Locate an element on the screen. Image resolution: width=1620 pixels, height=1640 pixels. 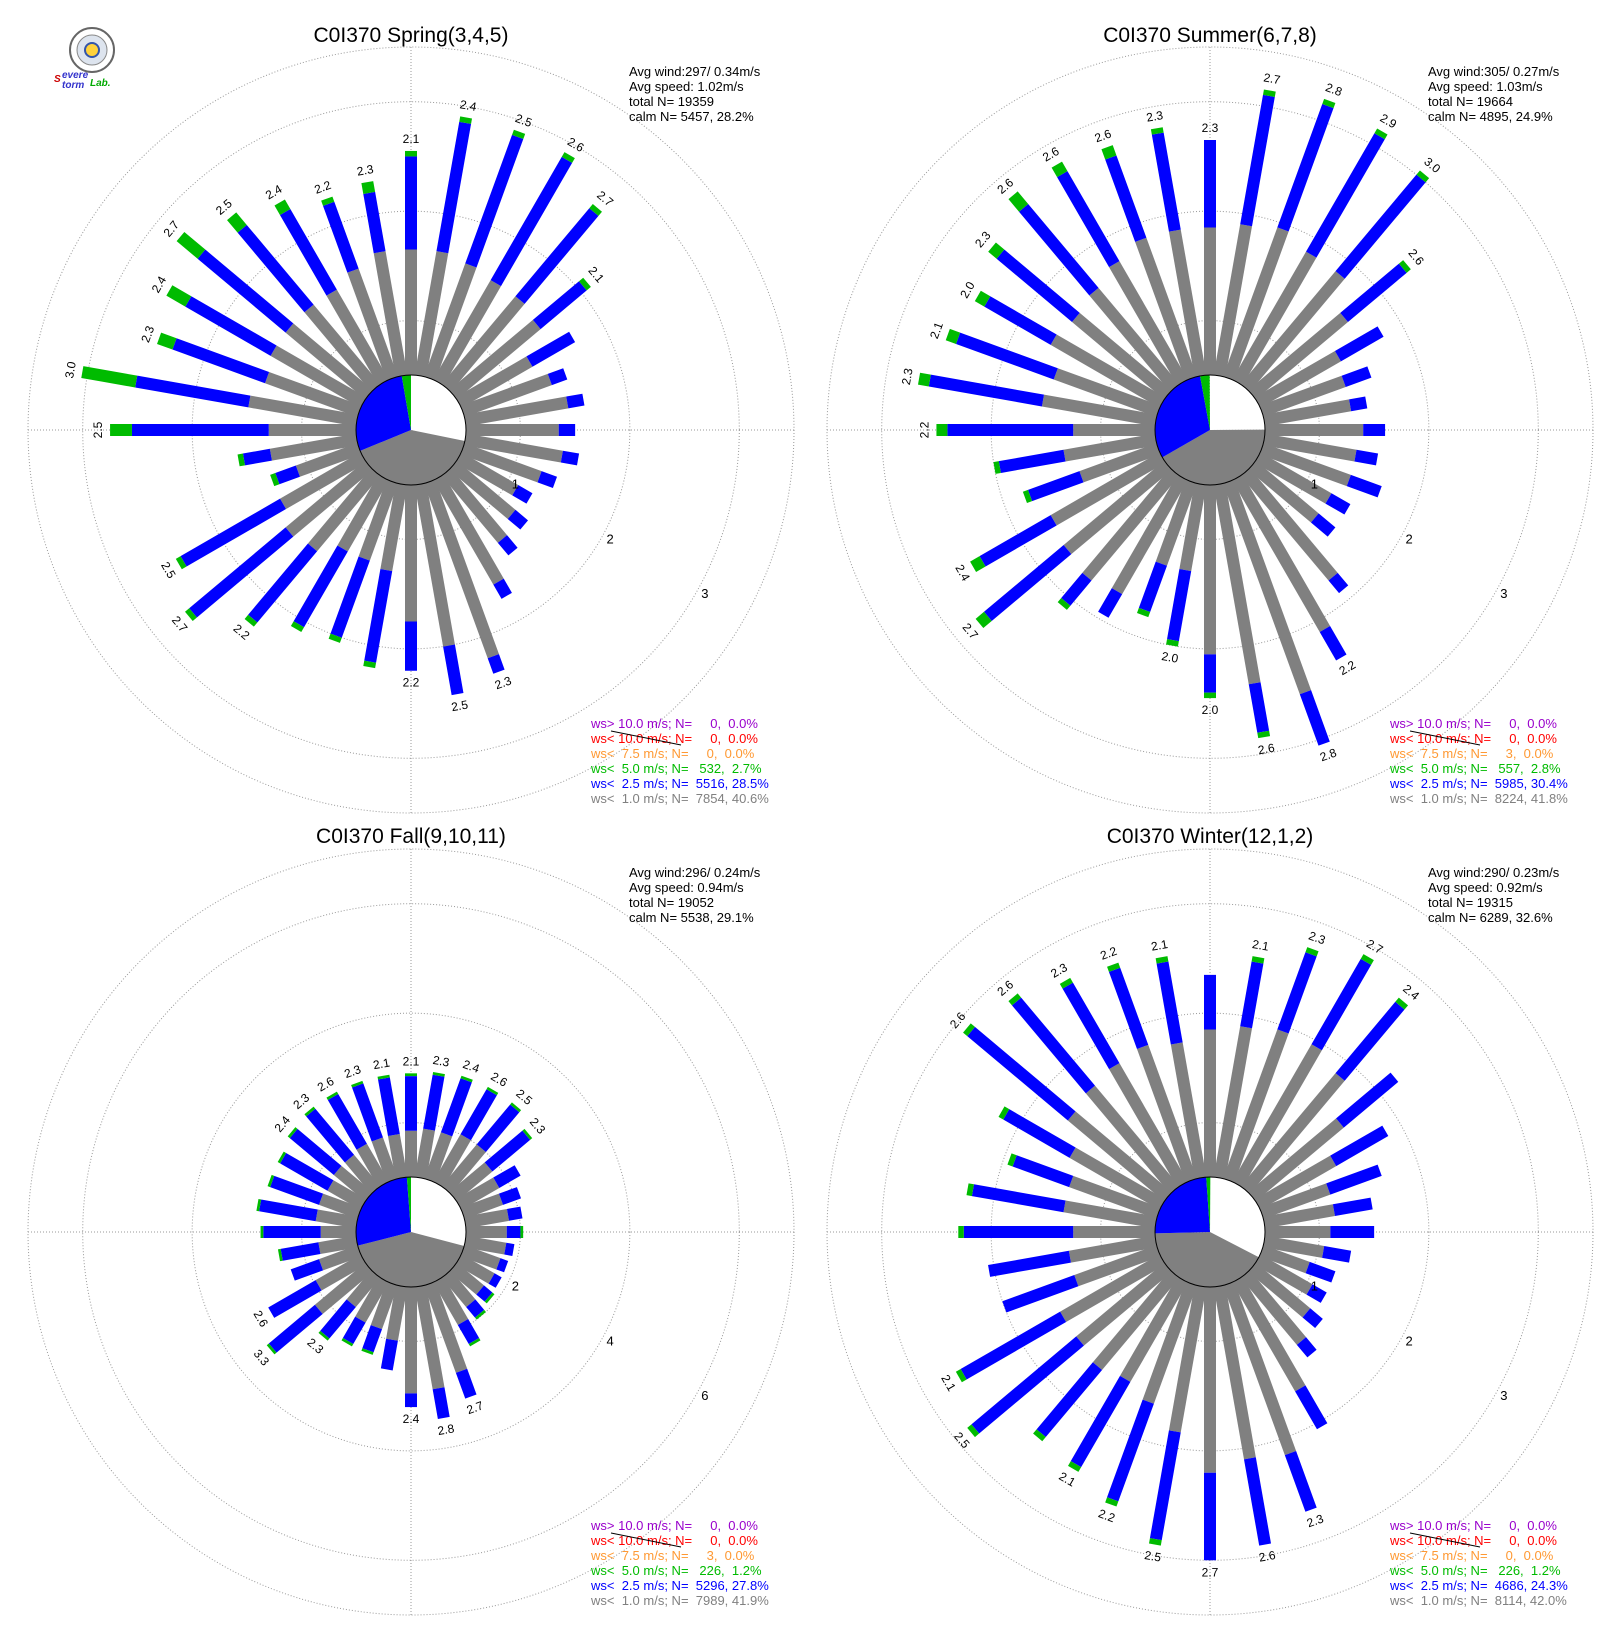
ring-label: 6 is located at coordinates (704, 1395).